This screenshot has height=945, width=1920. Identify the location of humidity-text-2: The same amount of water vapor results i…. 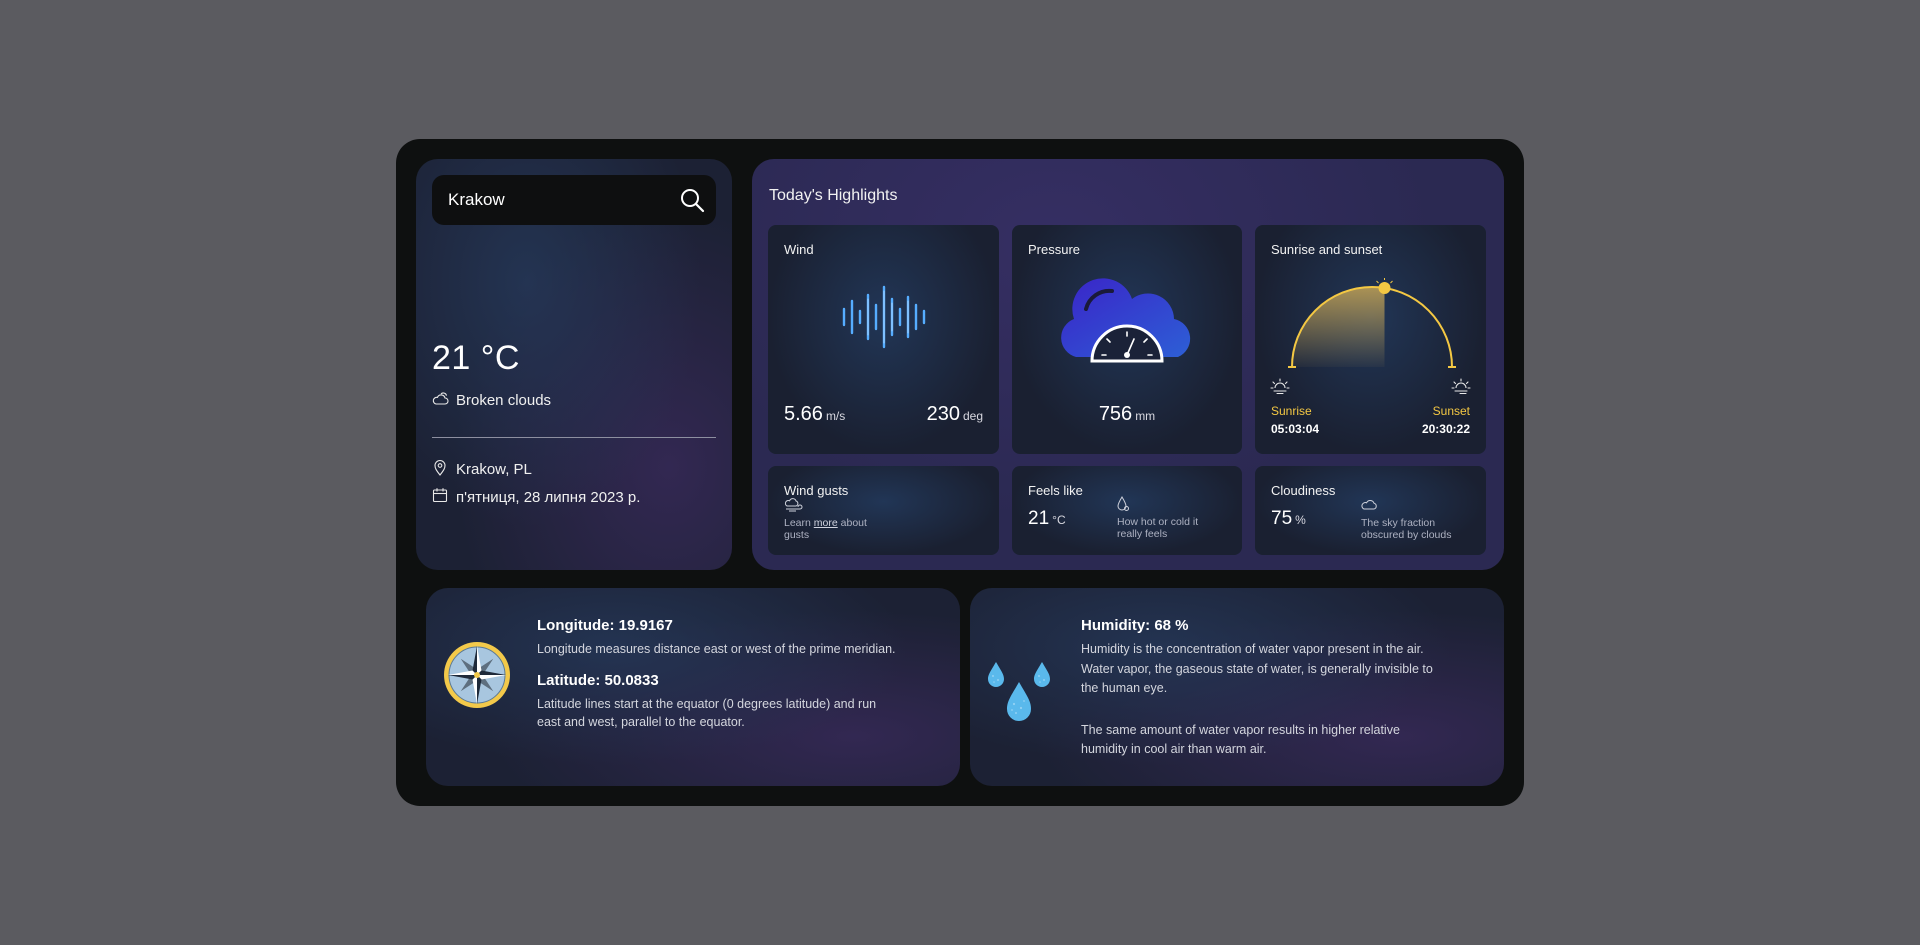
(1240, 740).